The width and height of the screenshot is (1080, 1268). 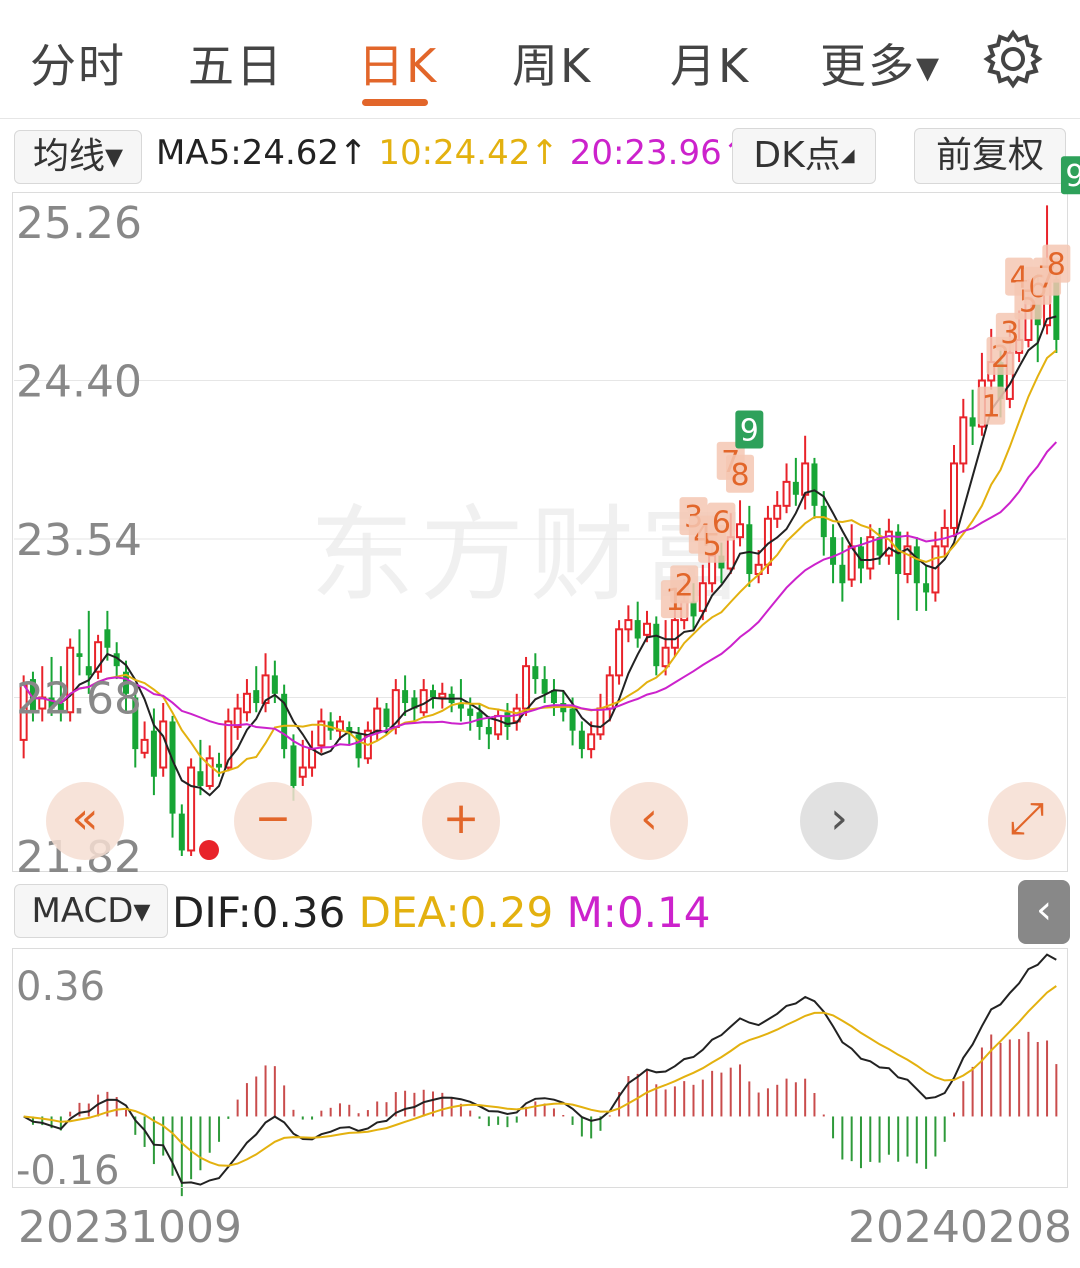 I want to click on tab-intraday: 分时, so click(x=78, y=66).